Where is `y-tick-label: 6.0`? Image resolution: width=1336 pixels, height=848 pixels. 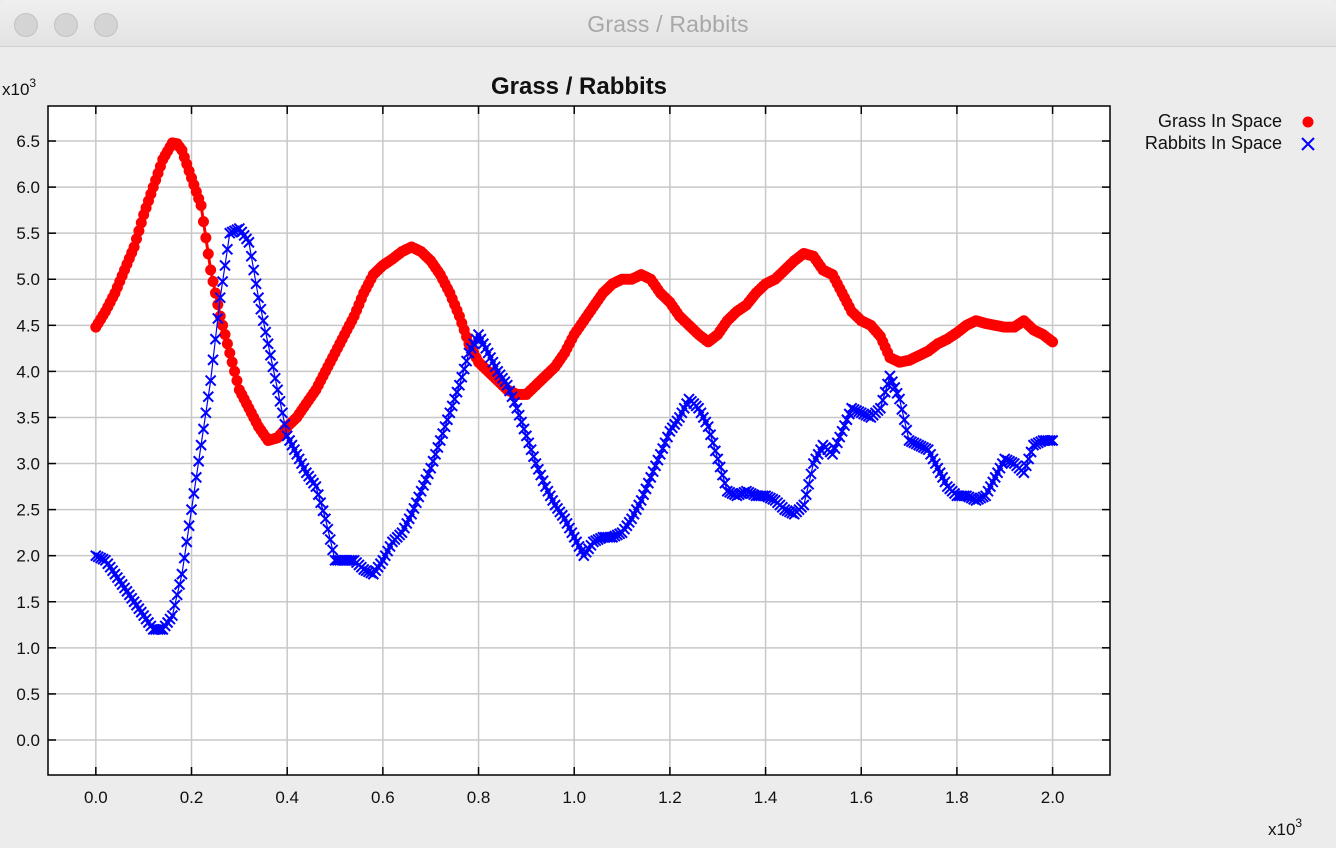
y-tick-label: 6.0 is located at coordinates (28, 187).